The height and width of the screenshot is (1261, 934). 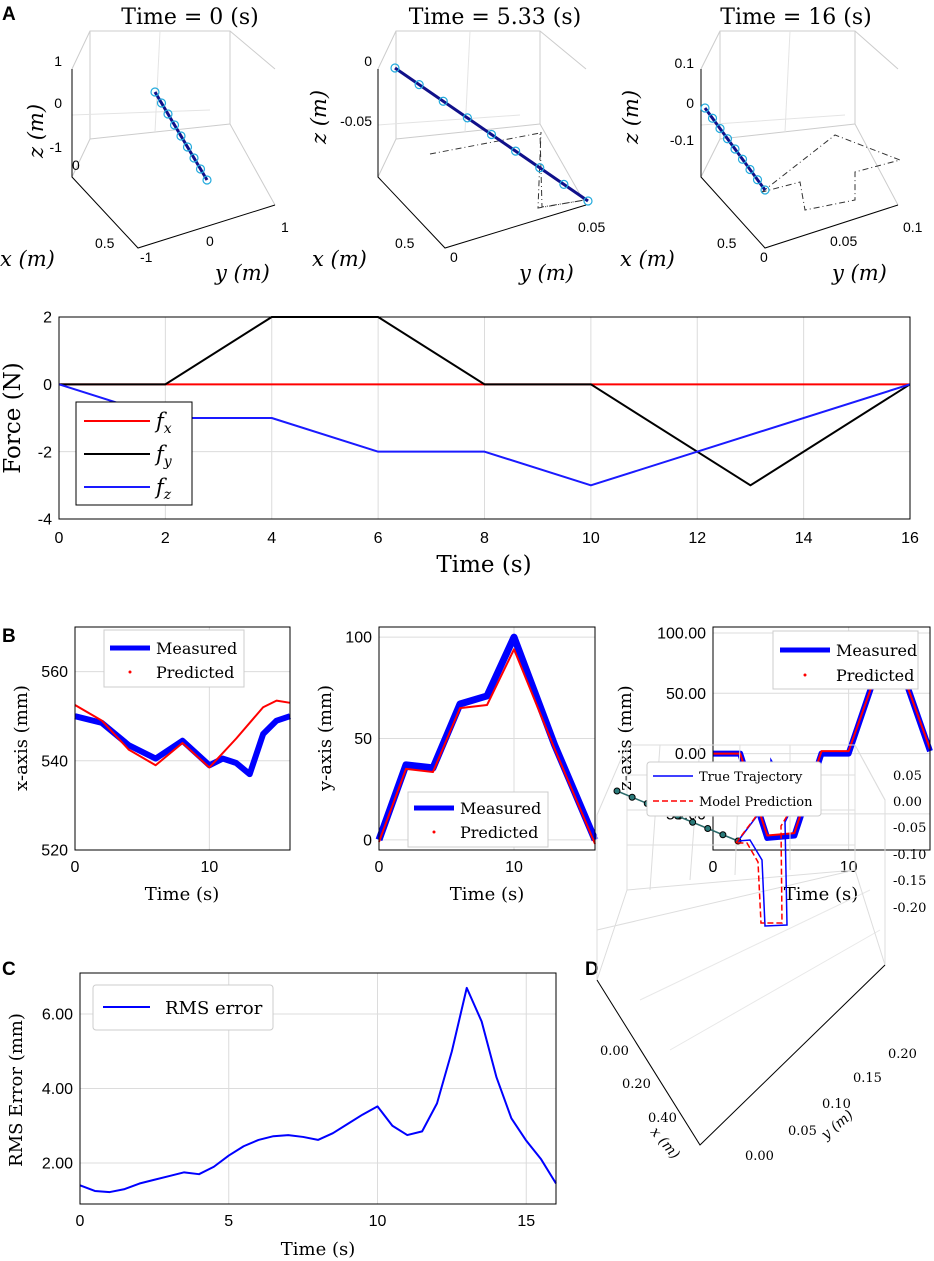 I want to click on chart-bx-legend-predicted: Predicted, so click(x=195, y=672).